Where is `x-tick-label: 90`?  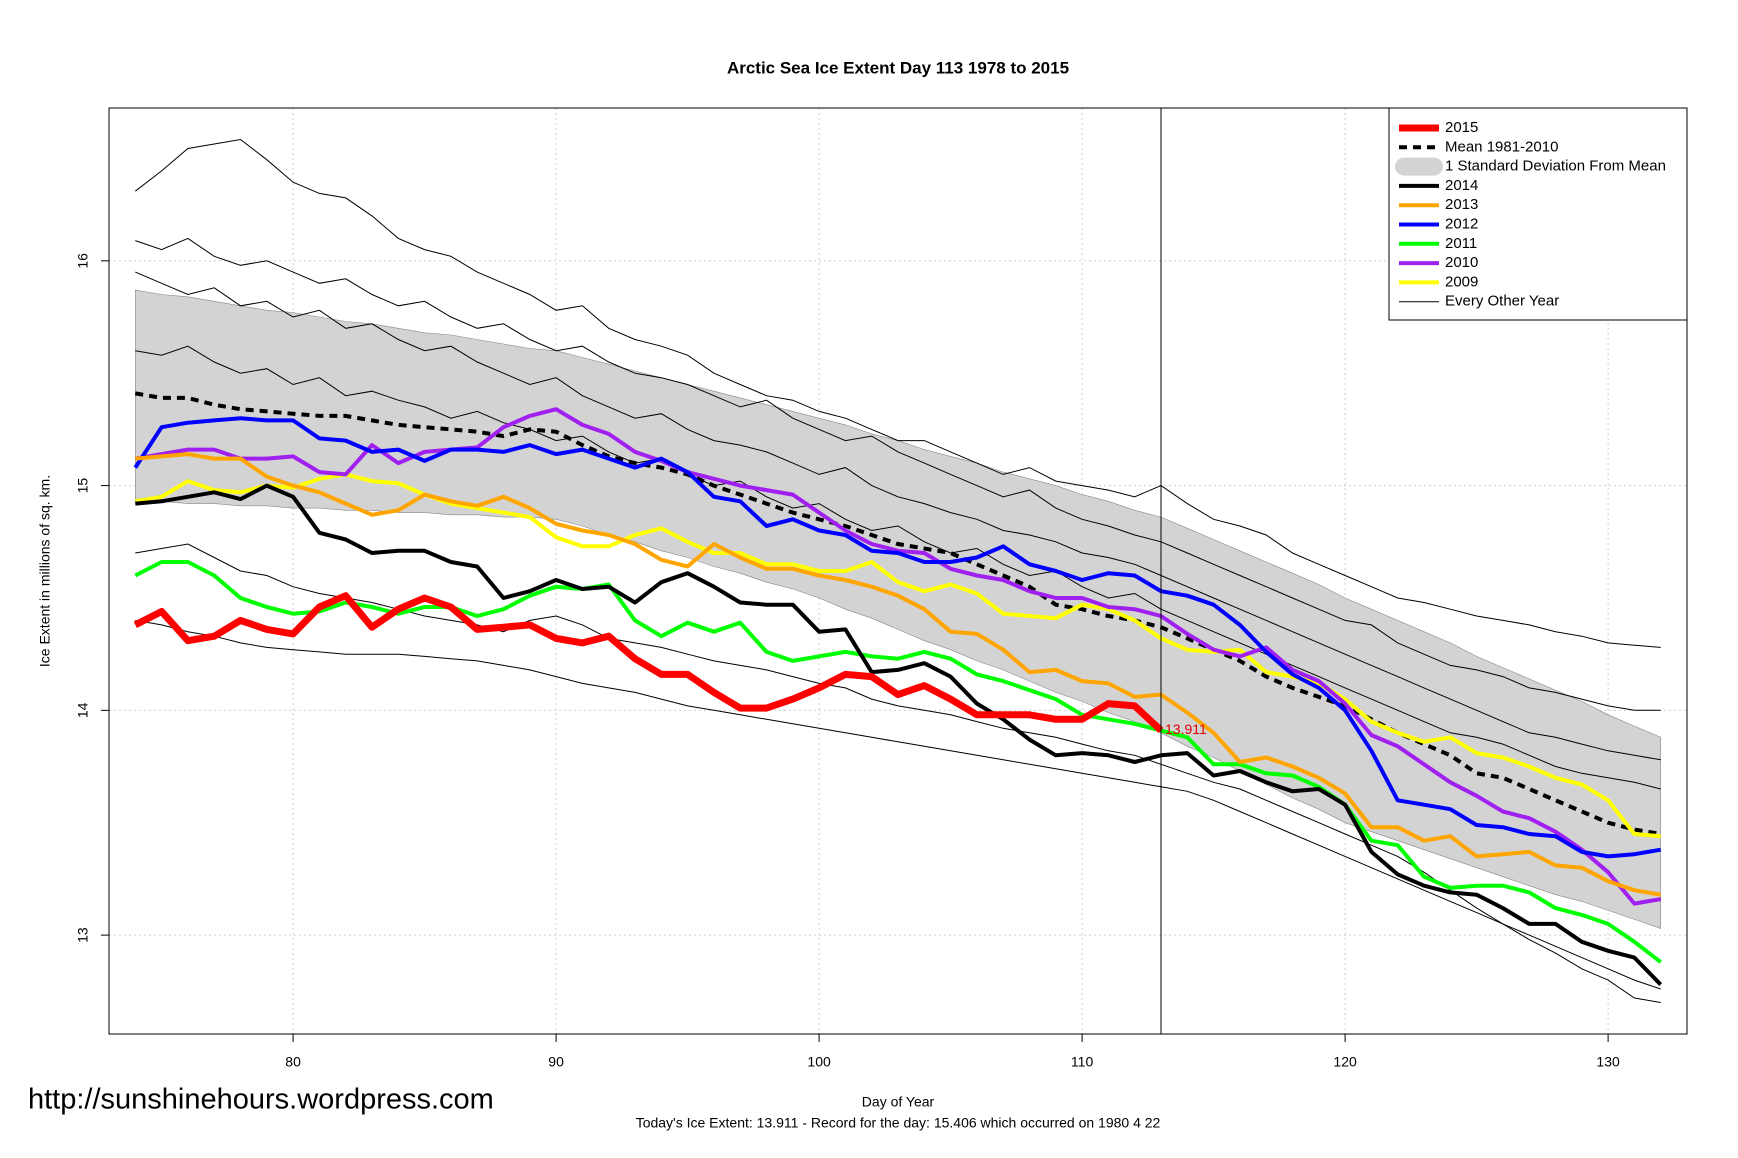 x-tick-label: 90 is located at coordinates (556, 1062).